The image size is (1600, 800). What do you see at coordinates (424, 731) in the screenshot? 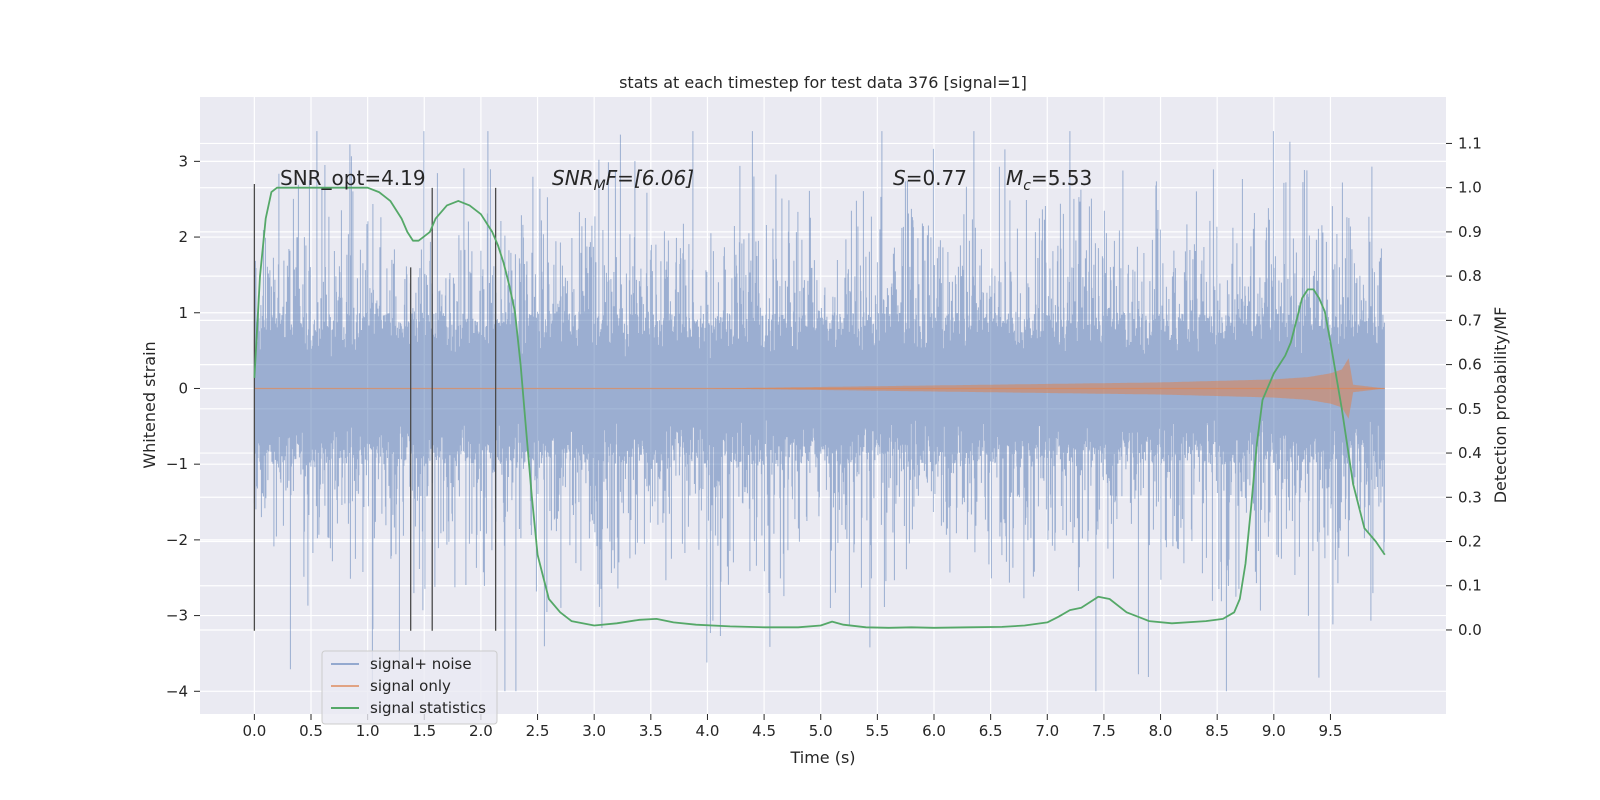
I see `x-tick-label-3: 1.5` at bounding box center [424, 731].